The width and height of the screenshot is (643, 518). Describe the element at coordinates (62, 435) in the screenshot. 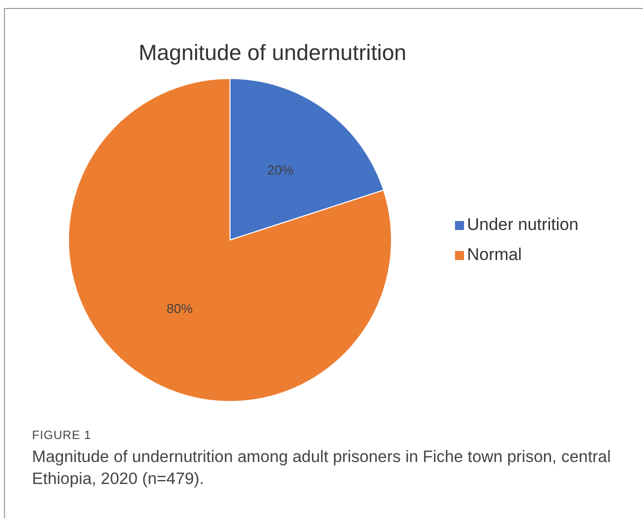

I see `caption: FIGURE 1` at that location.